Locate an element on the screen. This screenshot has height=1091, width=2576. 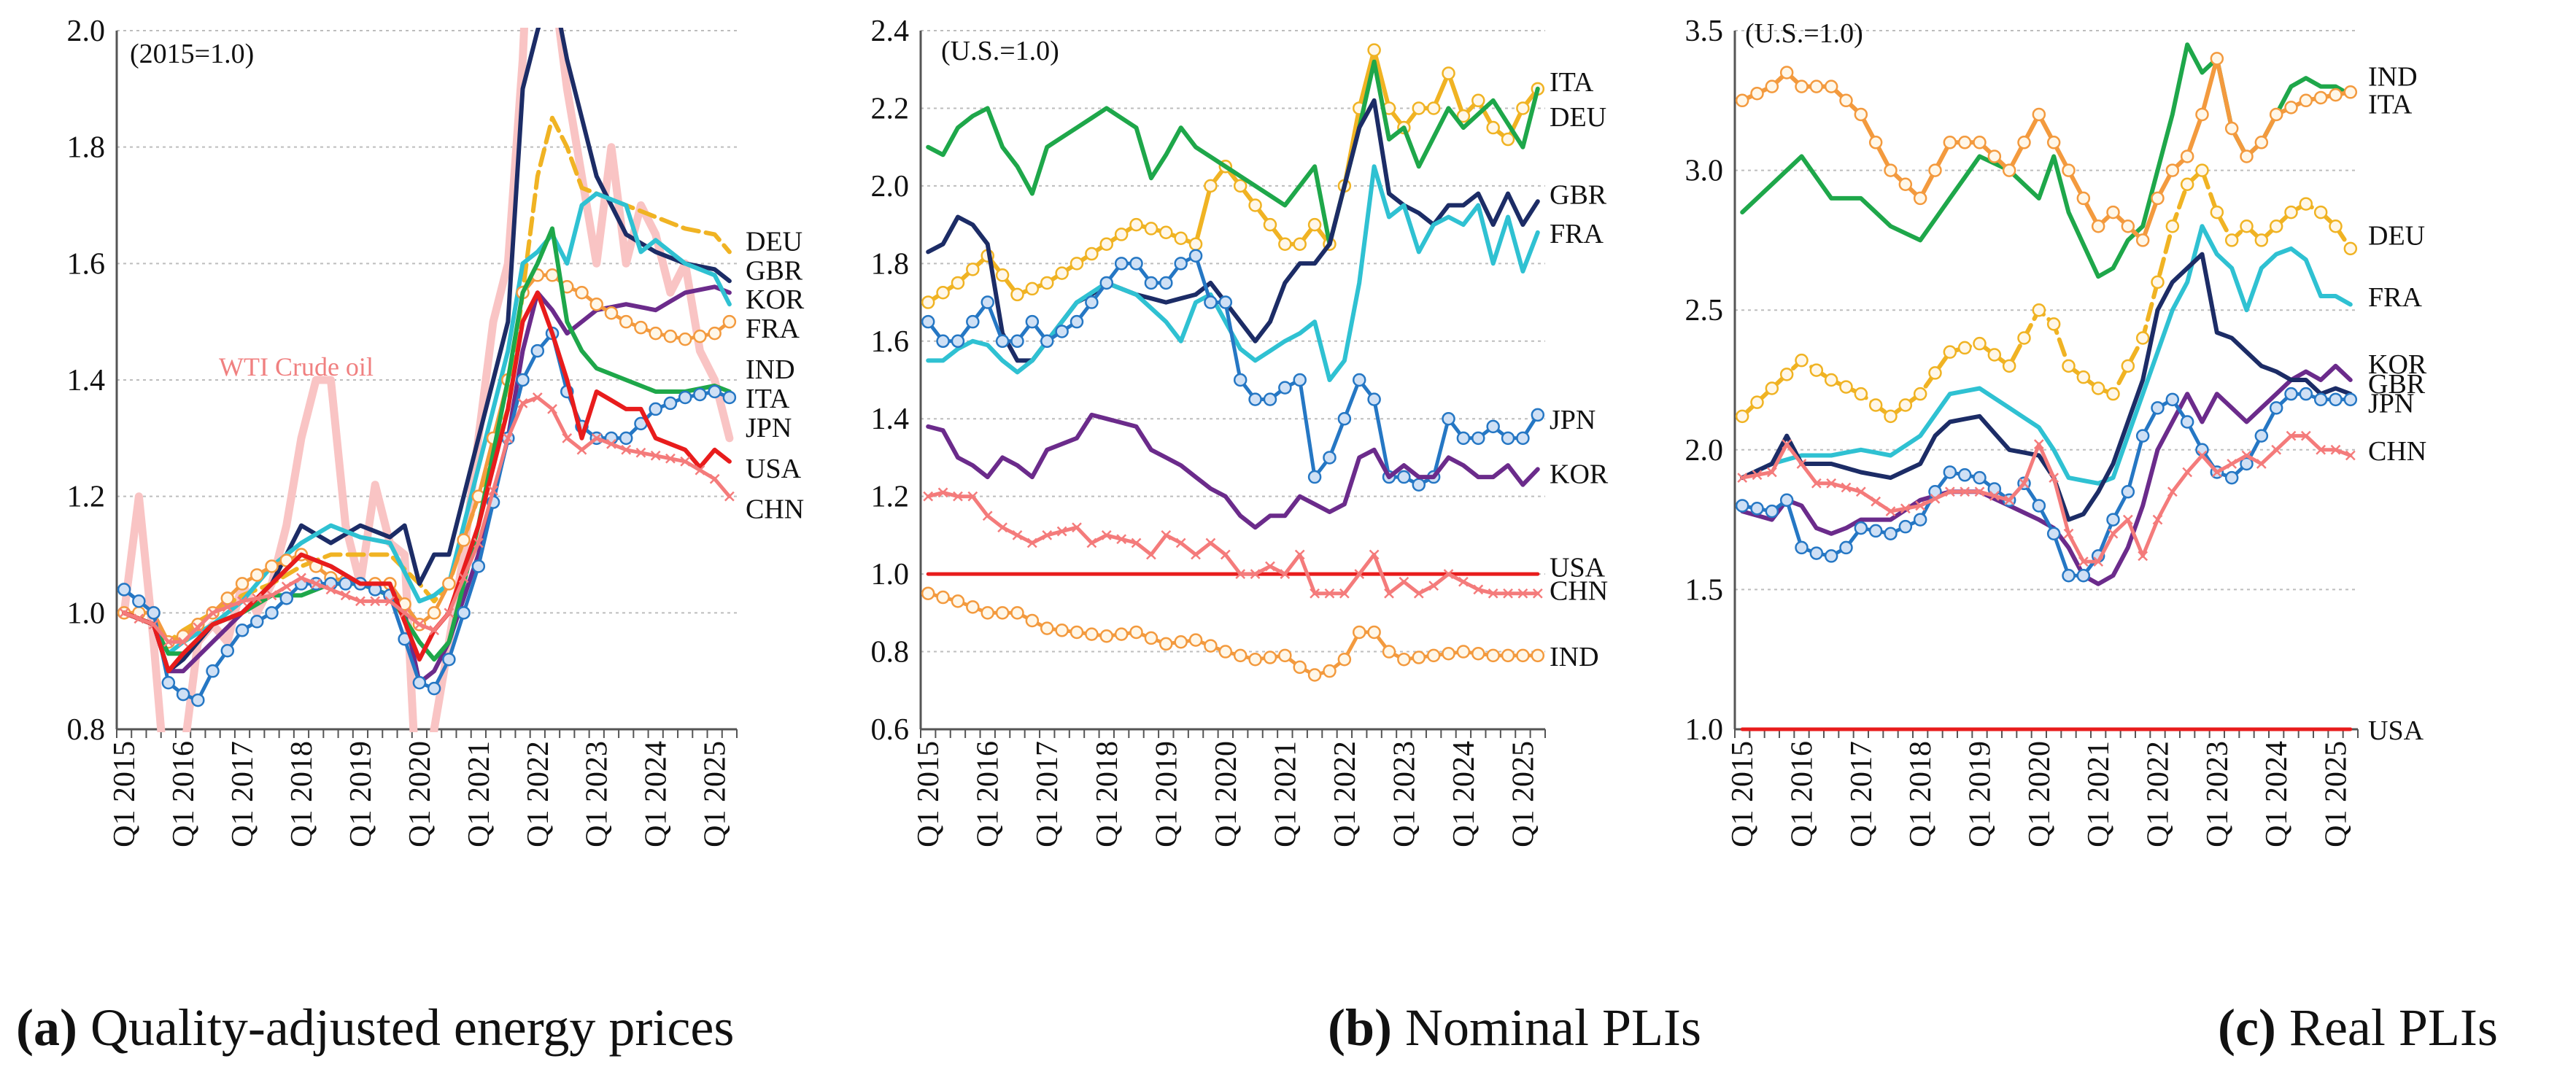
caption-a-letter: (a) is located at coordinates (46, 1027).